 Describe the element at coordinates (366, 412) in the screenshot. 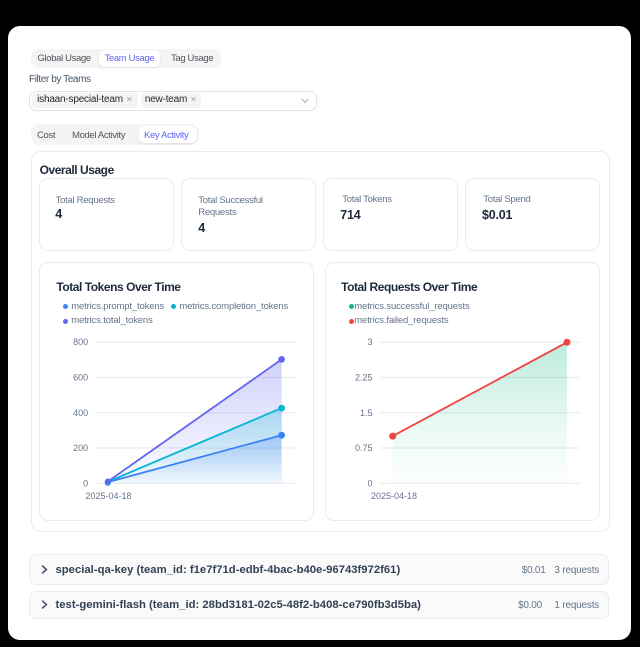

I see `svg-text: 1.5` at that location.